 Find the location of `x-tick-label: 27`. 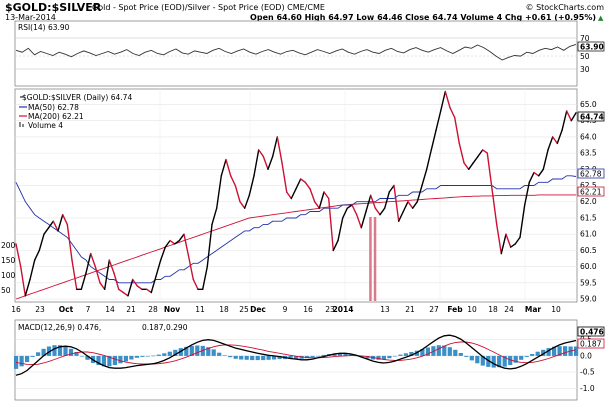

x-tick-label: 27 is located at coordinates (434, 309).